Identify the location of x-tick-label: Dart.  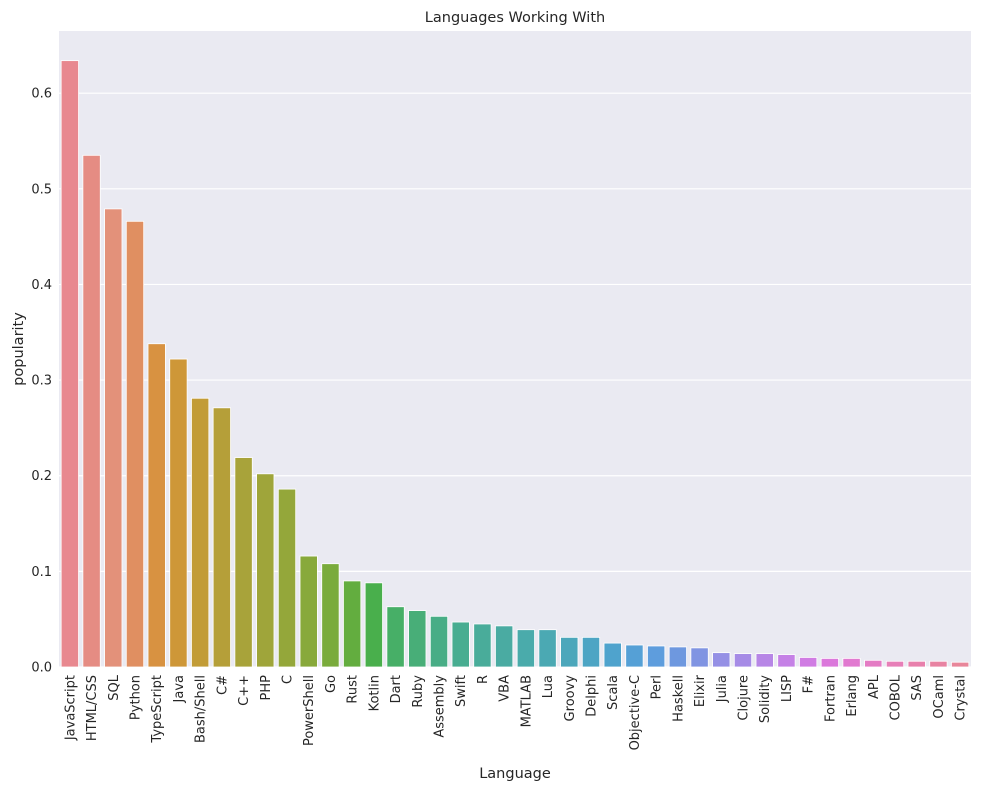
(396, 689).